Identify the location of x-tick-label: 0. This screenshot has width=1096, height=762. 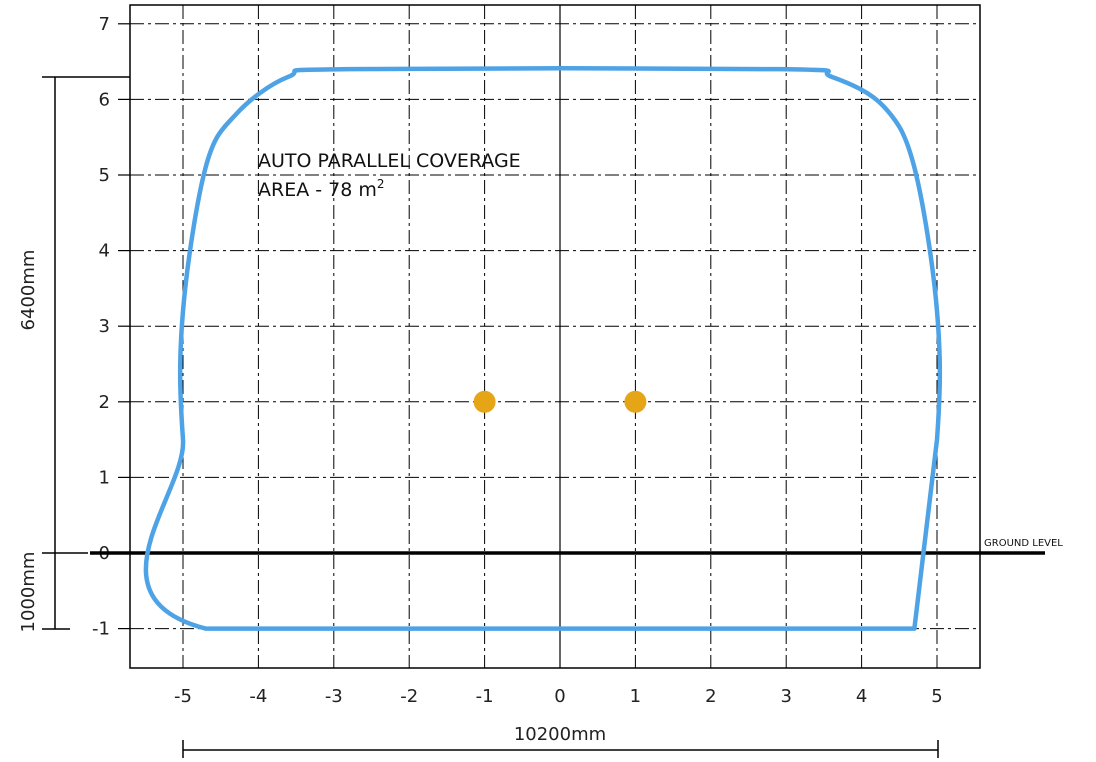
(559, 696).